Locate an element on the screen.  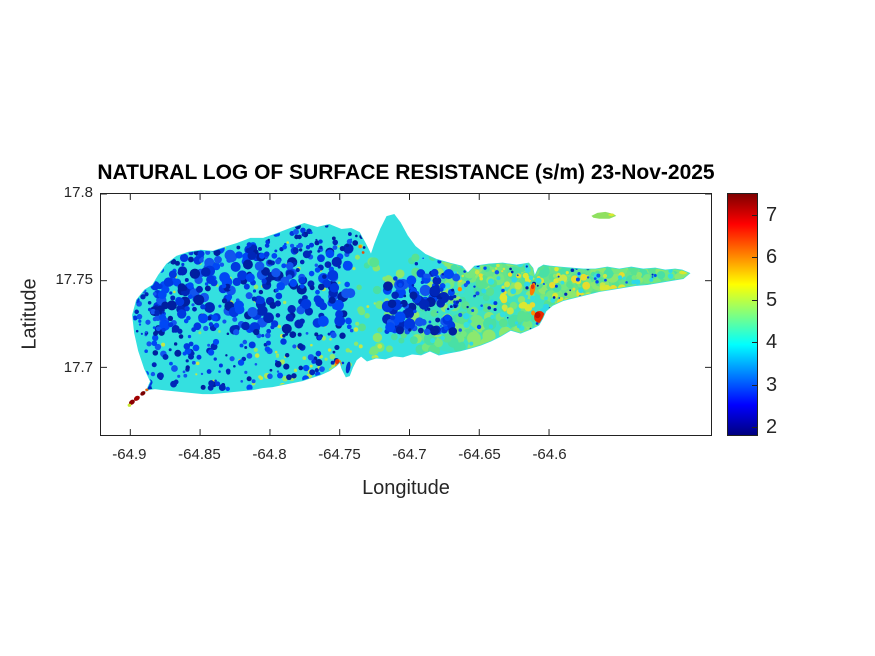
y-tick-label: 17.7 is located at coordinates (78, 367).